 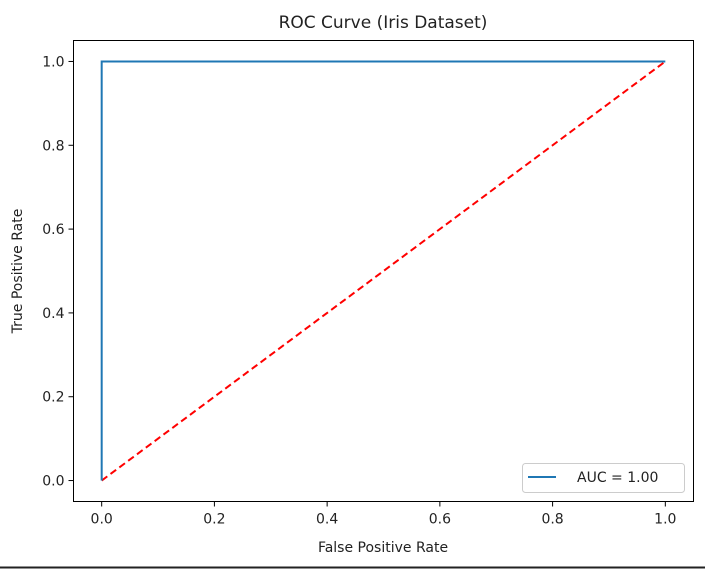 What do you see at coordinates (53, 398) in the screenshot?
I see `y-tick-label: 0.2` at bounding box center [53, 398].